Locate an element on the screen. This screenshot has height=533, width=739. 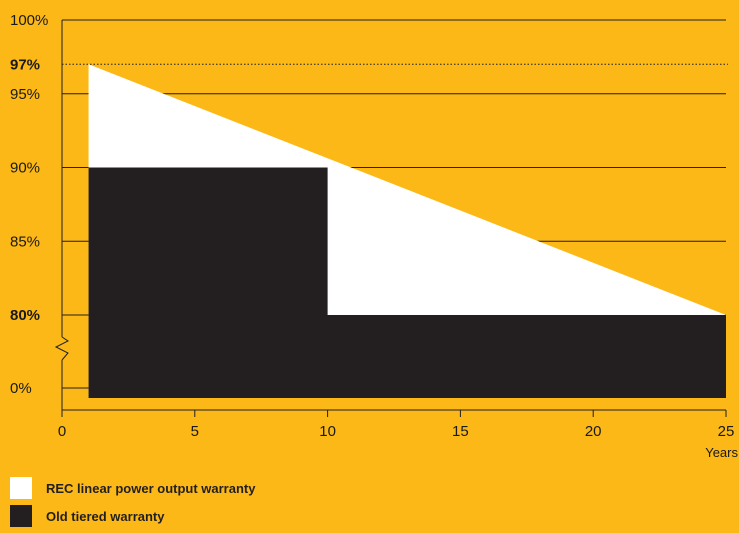
legend-swatch-white is located at coordinates (21, 488).